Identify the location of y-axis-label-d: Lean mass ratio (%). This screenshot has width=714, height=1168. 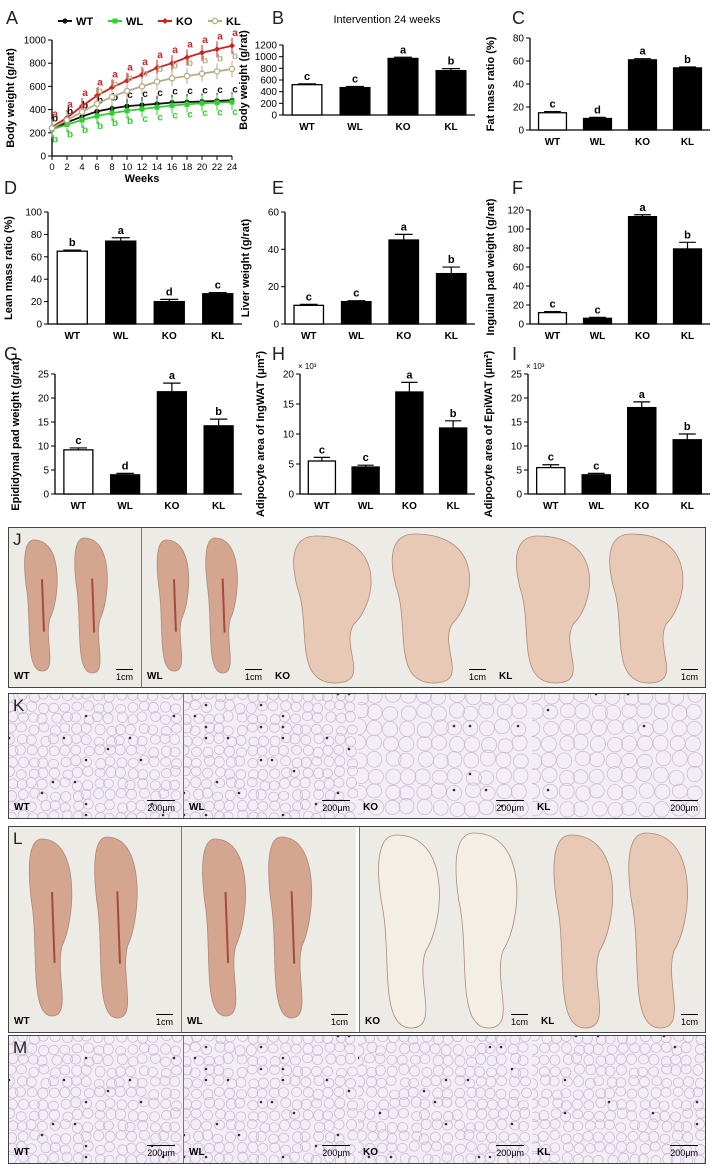
(9, 268).